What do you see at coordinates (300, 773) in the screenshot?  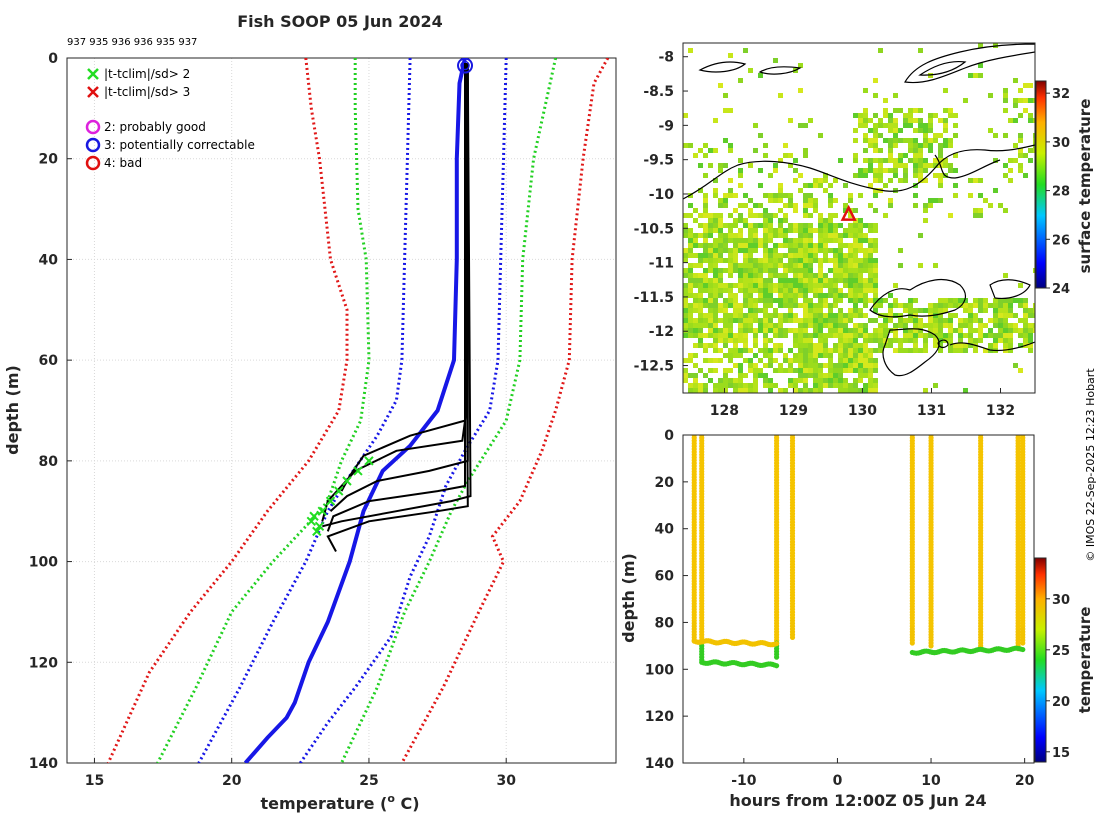 I see `profile-x-ticks: 15 20 25 30` at bounding box center [300, 773].